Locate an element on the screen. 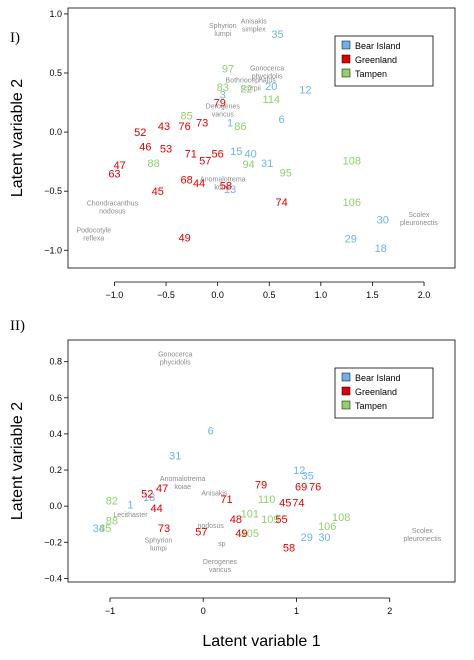  x-tick-label: 2.0 is located at coordinates (424, 295).